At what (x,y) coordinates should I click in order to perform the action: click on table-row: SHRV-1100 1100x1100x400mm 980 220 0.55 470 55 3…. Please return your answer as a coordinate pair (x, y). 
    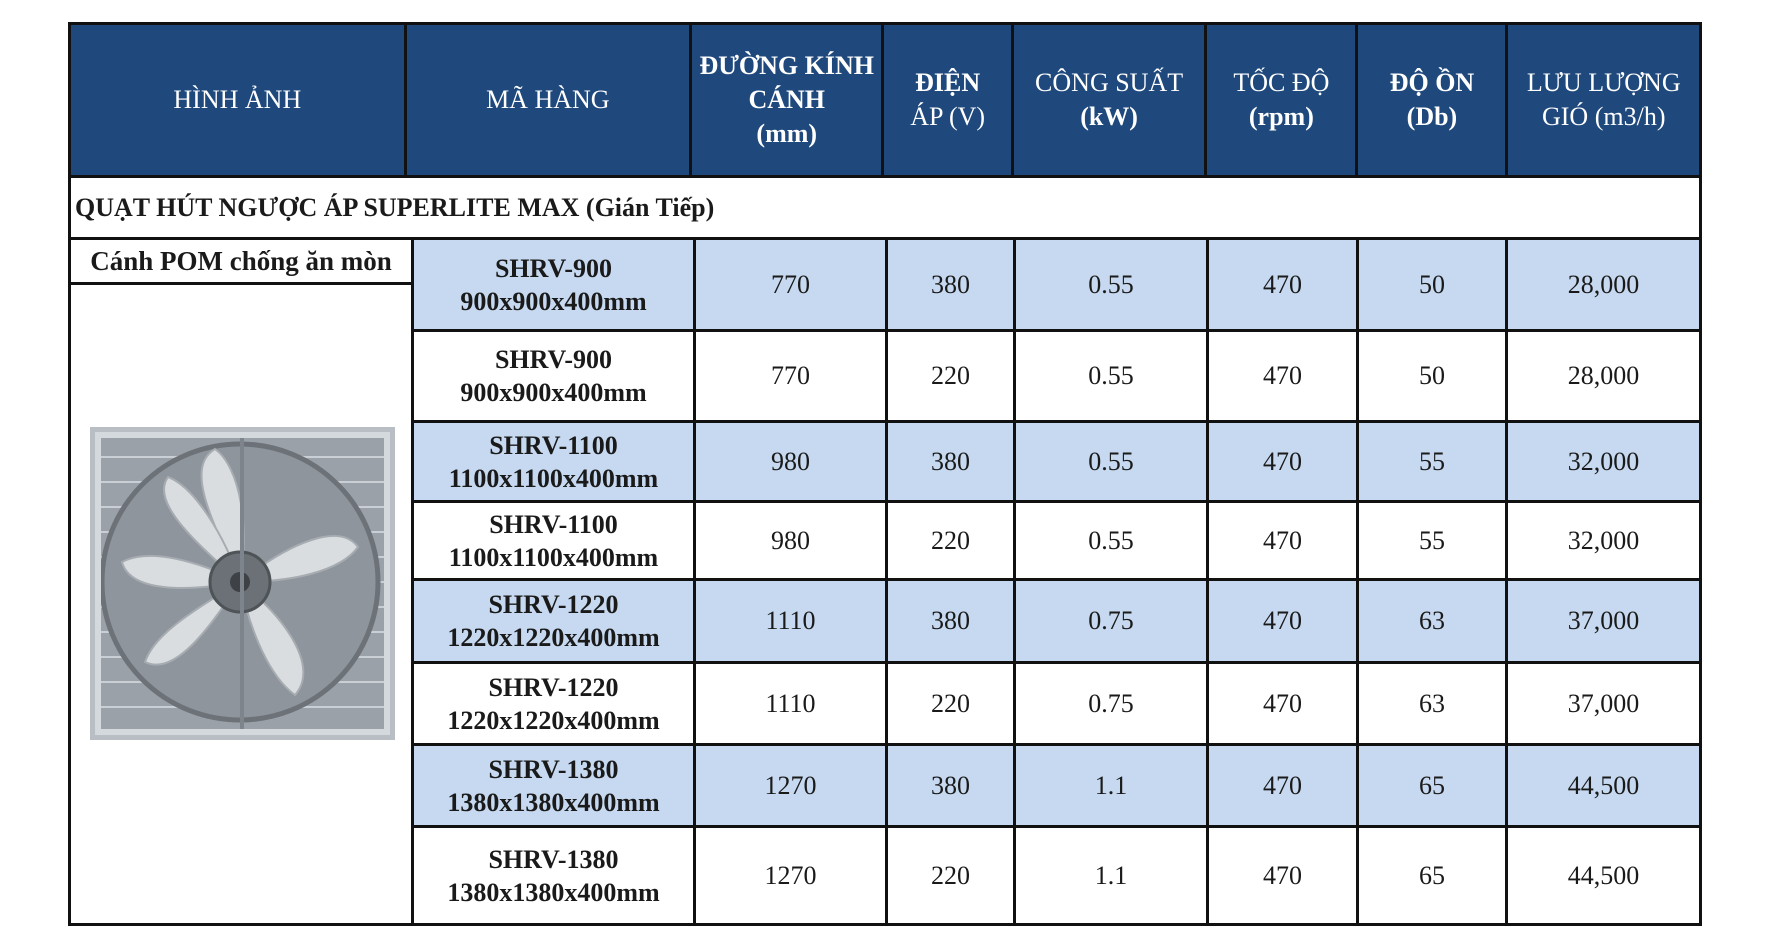
    Looking at the image, I should click on (1056, 542).